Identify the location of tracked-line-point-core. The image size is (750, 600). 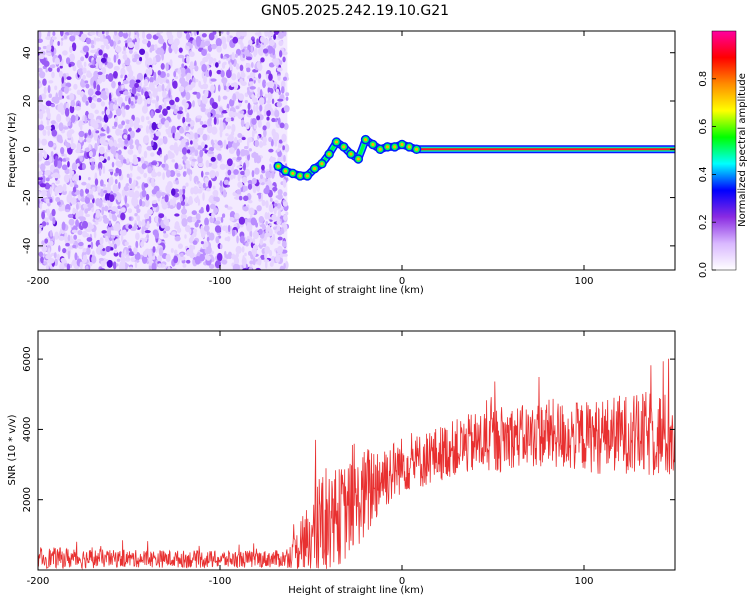
(293, 173).